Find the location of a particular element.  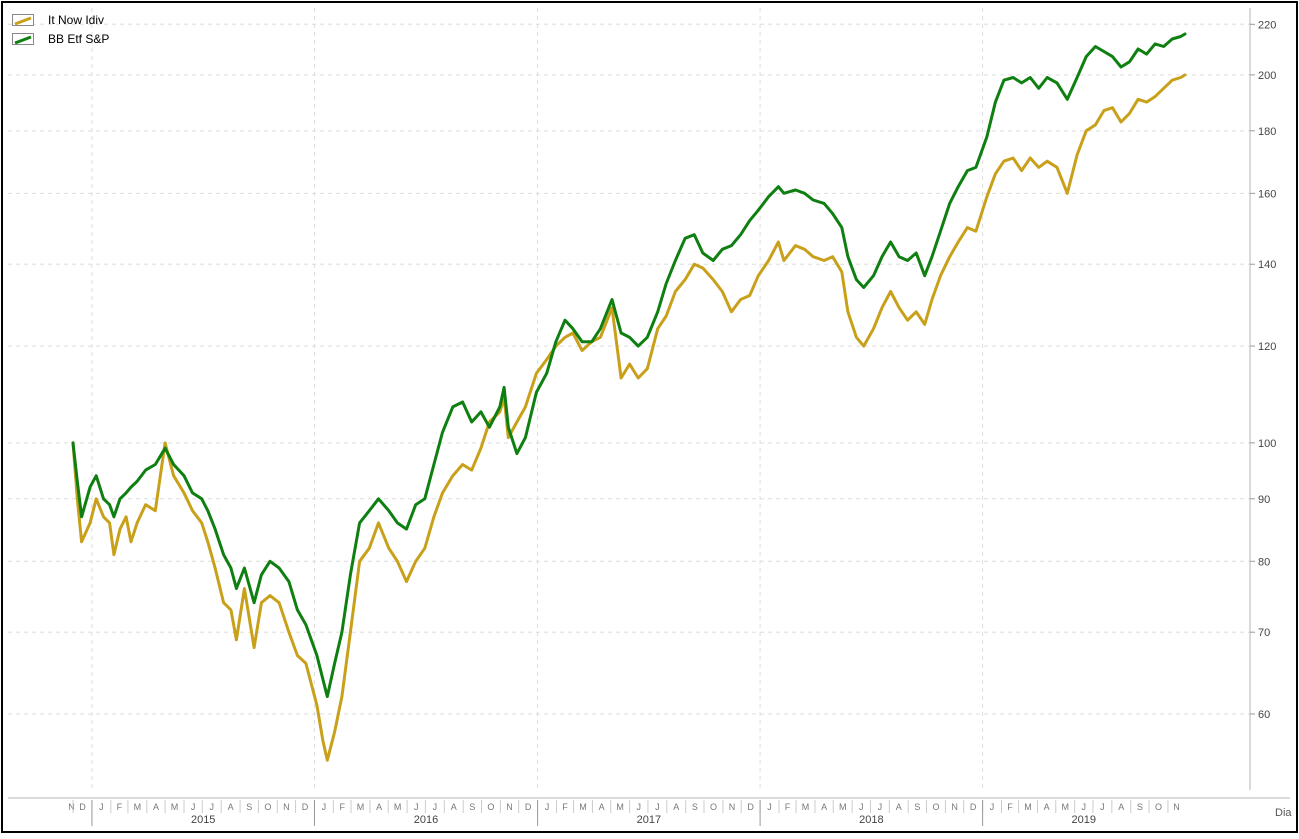

legend-item-it-now-idiv: It Now Idiv is located at coordinates (60, 19).